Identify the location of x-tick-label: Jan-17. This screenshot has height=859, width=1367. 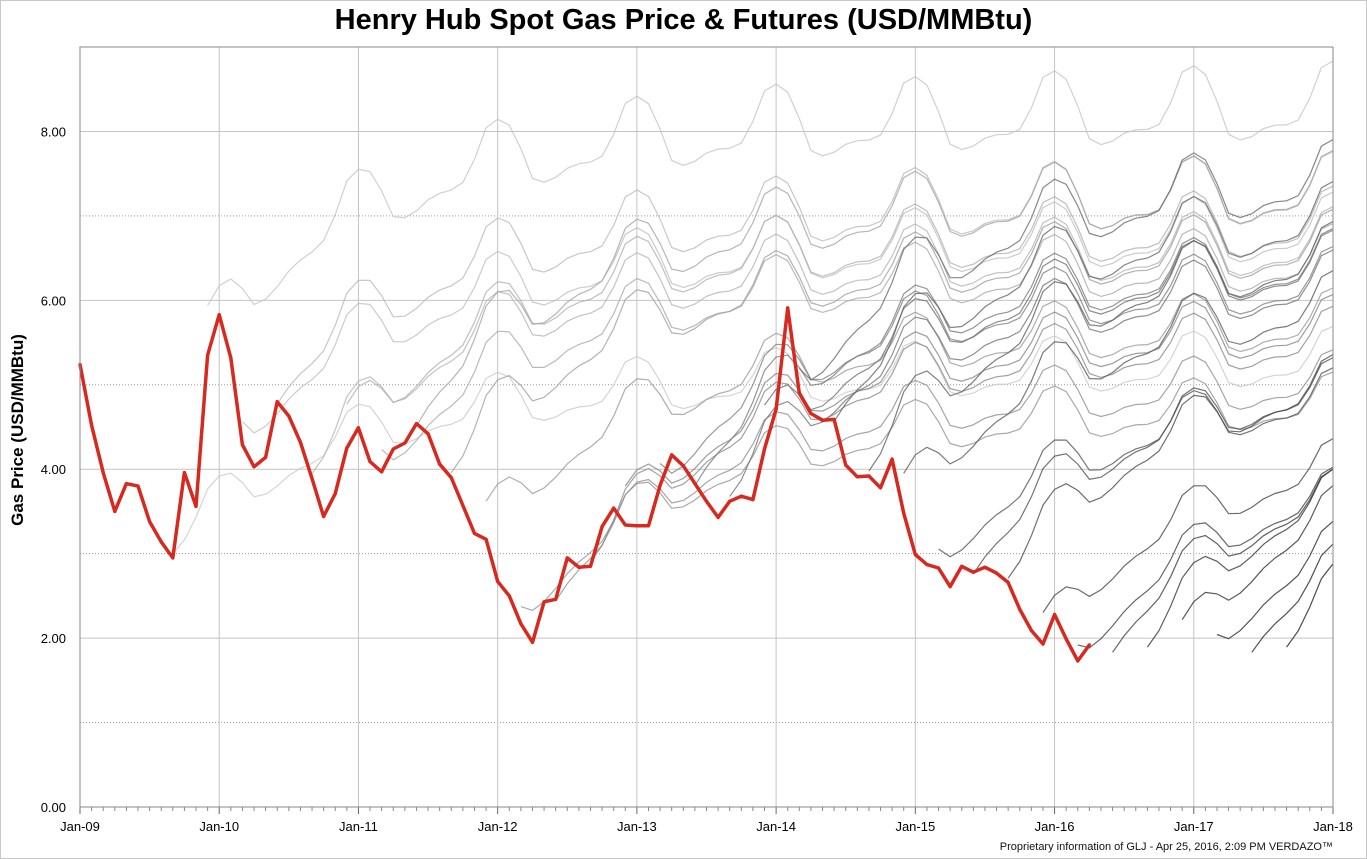
(1194, 826).